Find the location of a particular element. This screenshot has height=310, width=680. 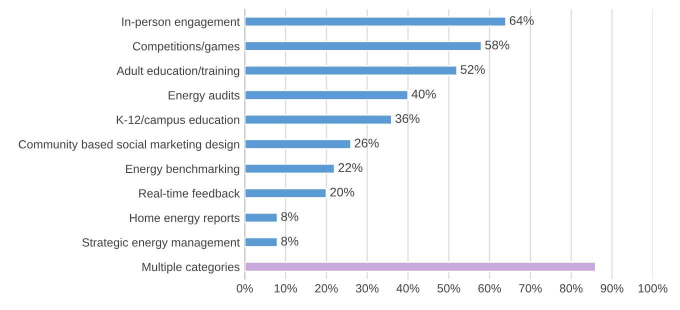

x-tick-label: 70% is located at coordinates (530, 288).